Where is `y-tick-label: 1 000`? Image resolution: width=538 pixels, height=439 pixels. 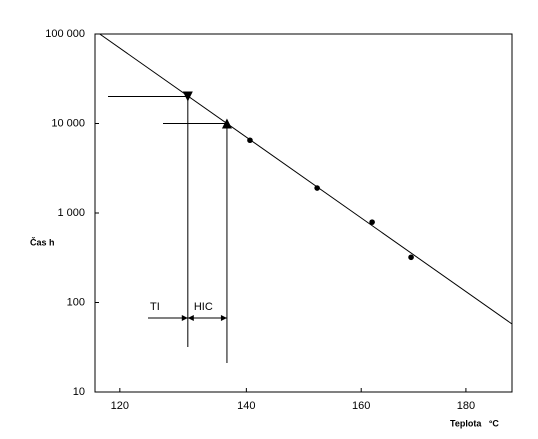
y-tick-label: 1 000 is located at coordinates (71, 213).